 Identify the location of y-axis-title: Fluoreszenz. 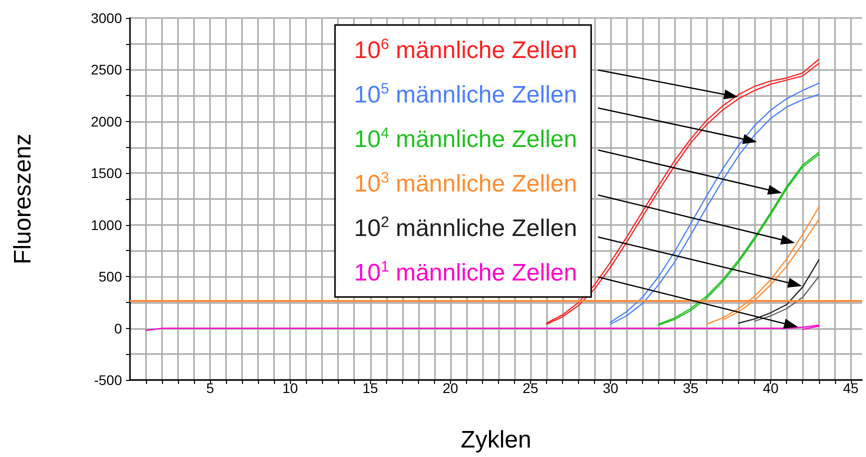
(23, 199).